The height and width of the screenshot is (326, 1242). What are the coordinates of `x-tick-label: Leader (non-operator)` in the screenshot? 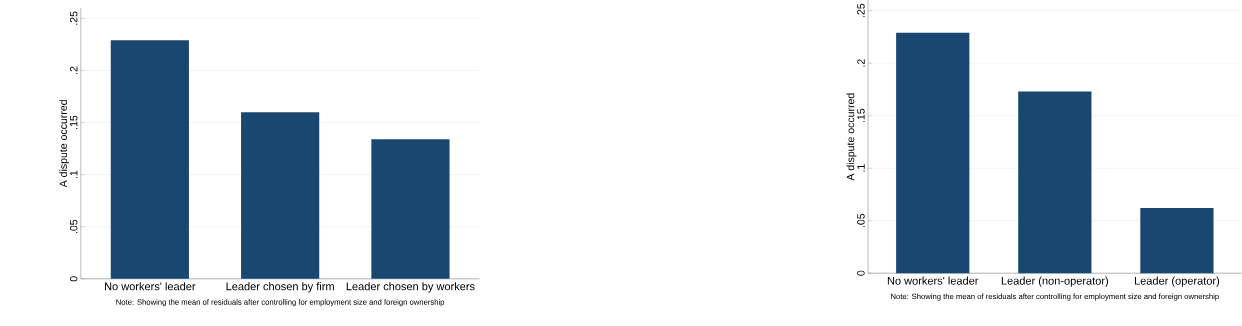 It's located at (1055, 281).